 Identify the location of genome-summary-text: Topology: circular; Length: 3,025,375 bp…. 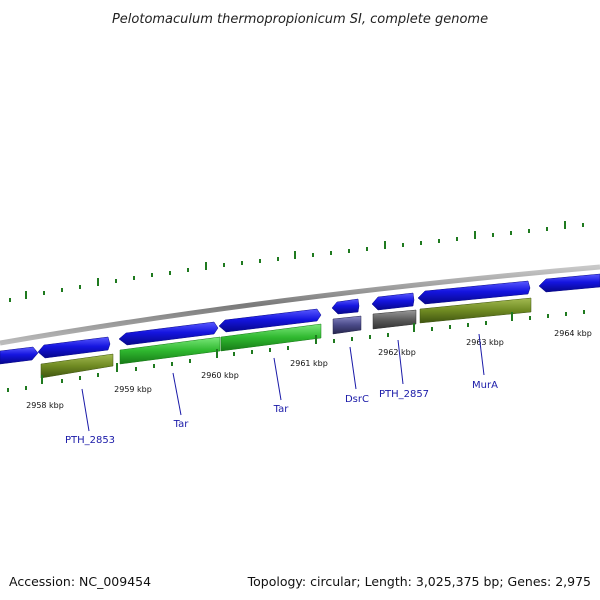
(419, 581).